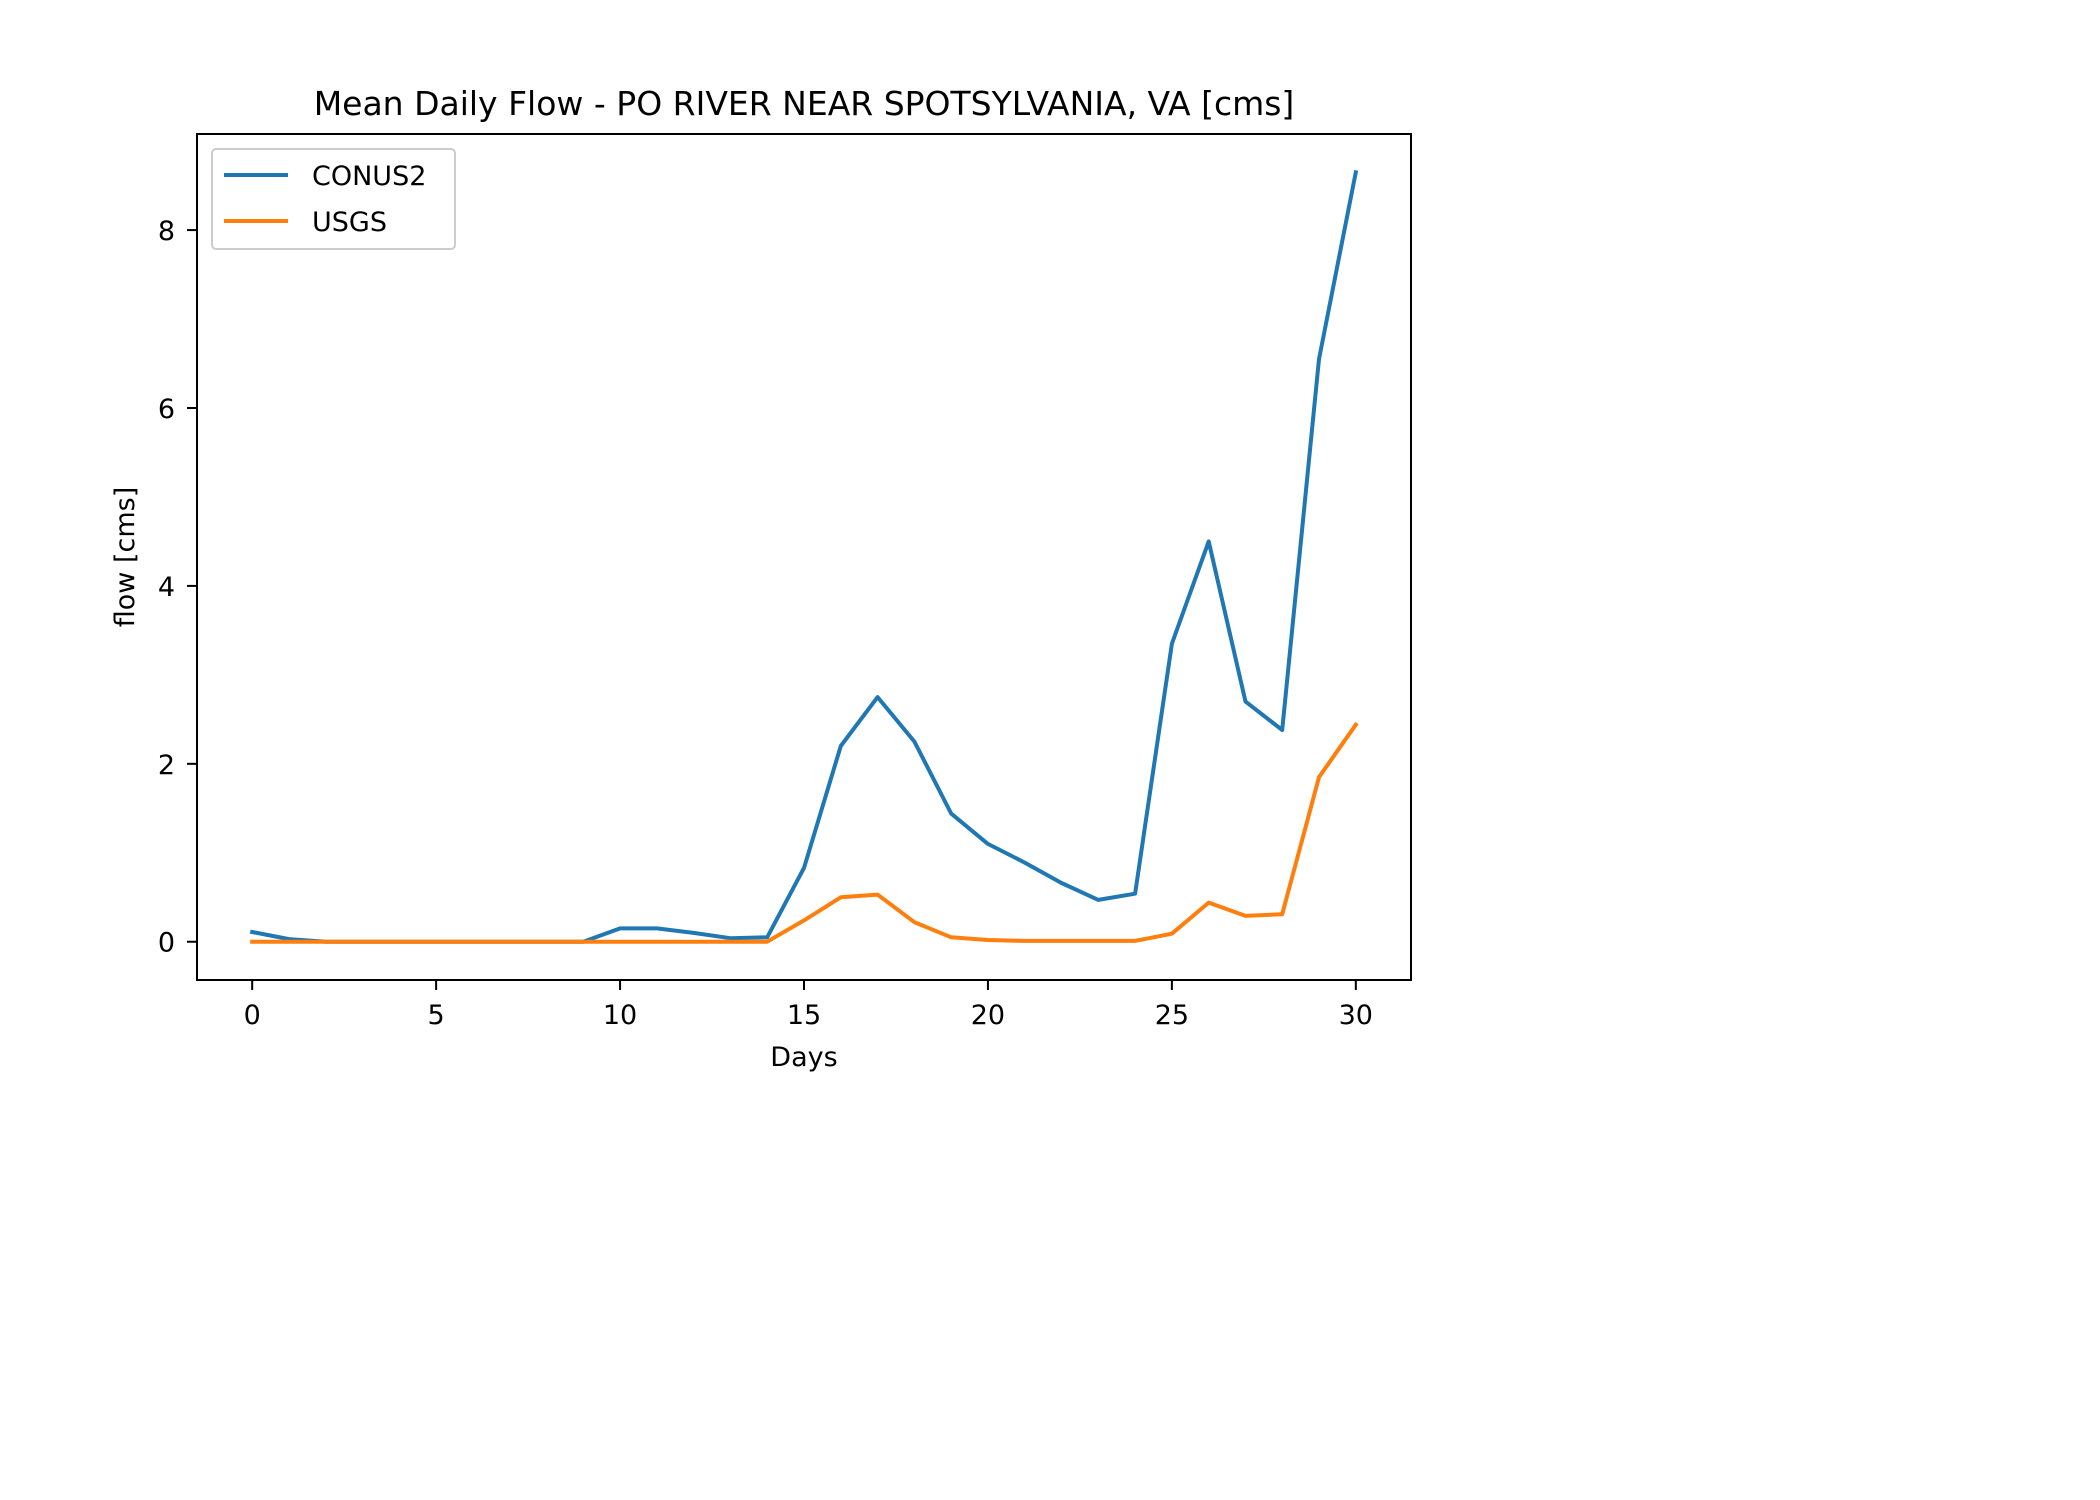 This screenshot has width=2100, height=1500. I want to click on x-tick-label: 10, so click(620, 1015).